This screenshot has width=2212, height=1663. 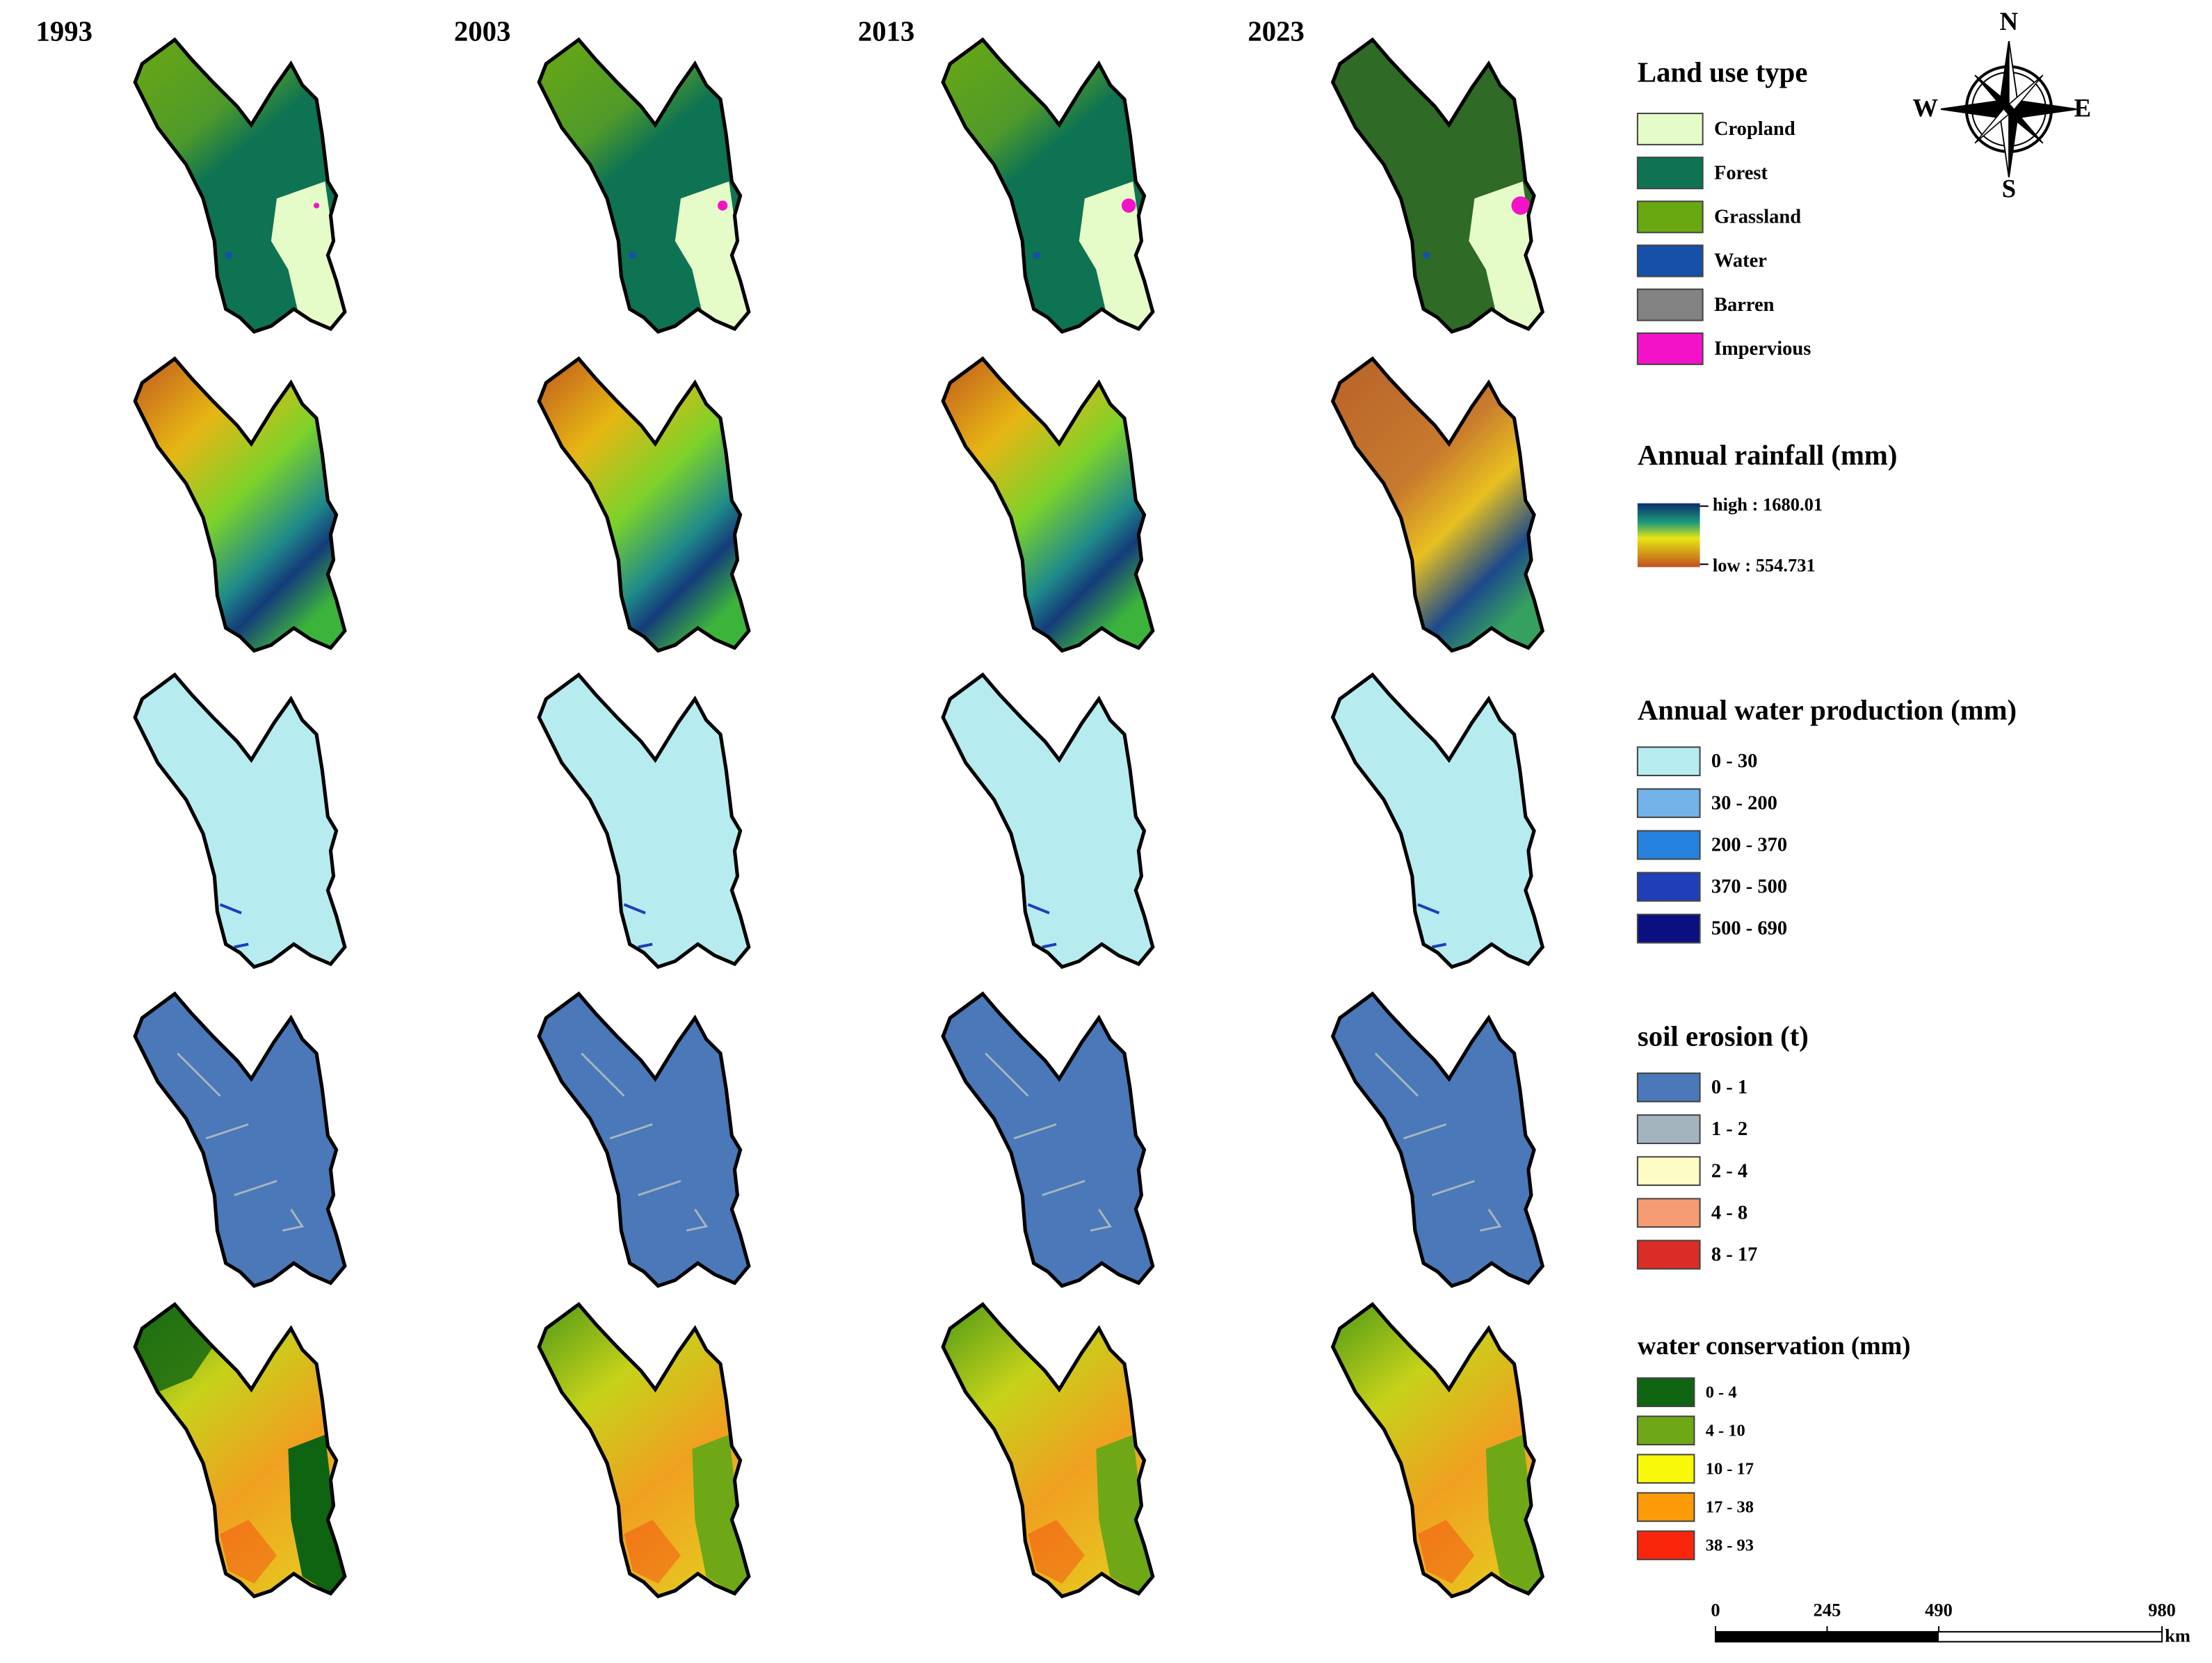 I want to click on legend-title: Land use type, so click(x=1723, y=72).